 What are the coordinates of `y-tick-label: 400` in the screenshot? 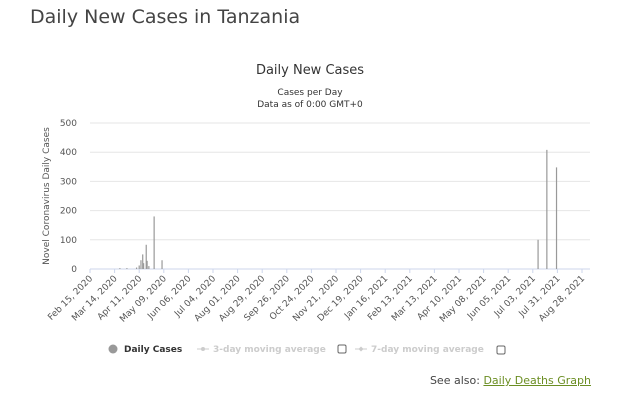 It's located at (68, 153).